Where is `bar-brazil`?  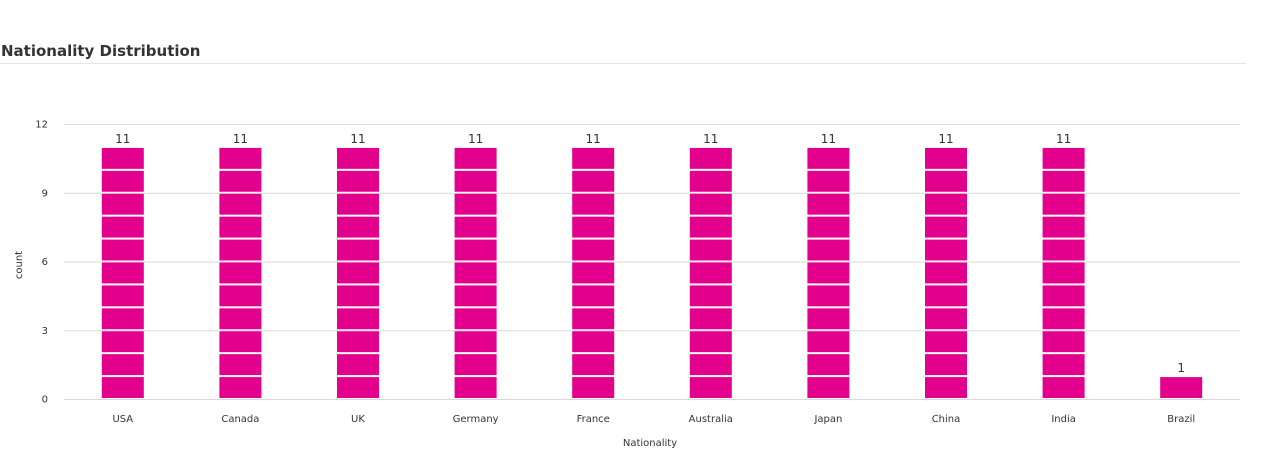
bar-brazil is located at coordinates (1181, 387).